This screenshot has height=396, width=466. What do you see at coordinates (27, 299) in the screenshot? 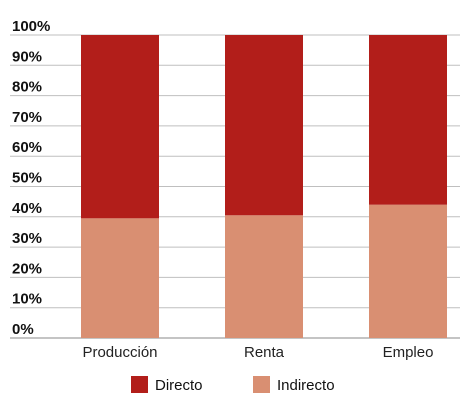
I see `y-tick-label: 10%` at bounding box center [27, 299].